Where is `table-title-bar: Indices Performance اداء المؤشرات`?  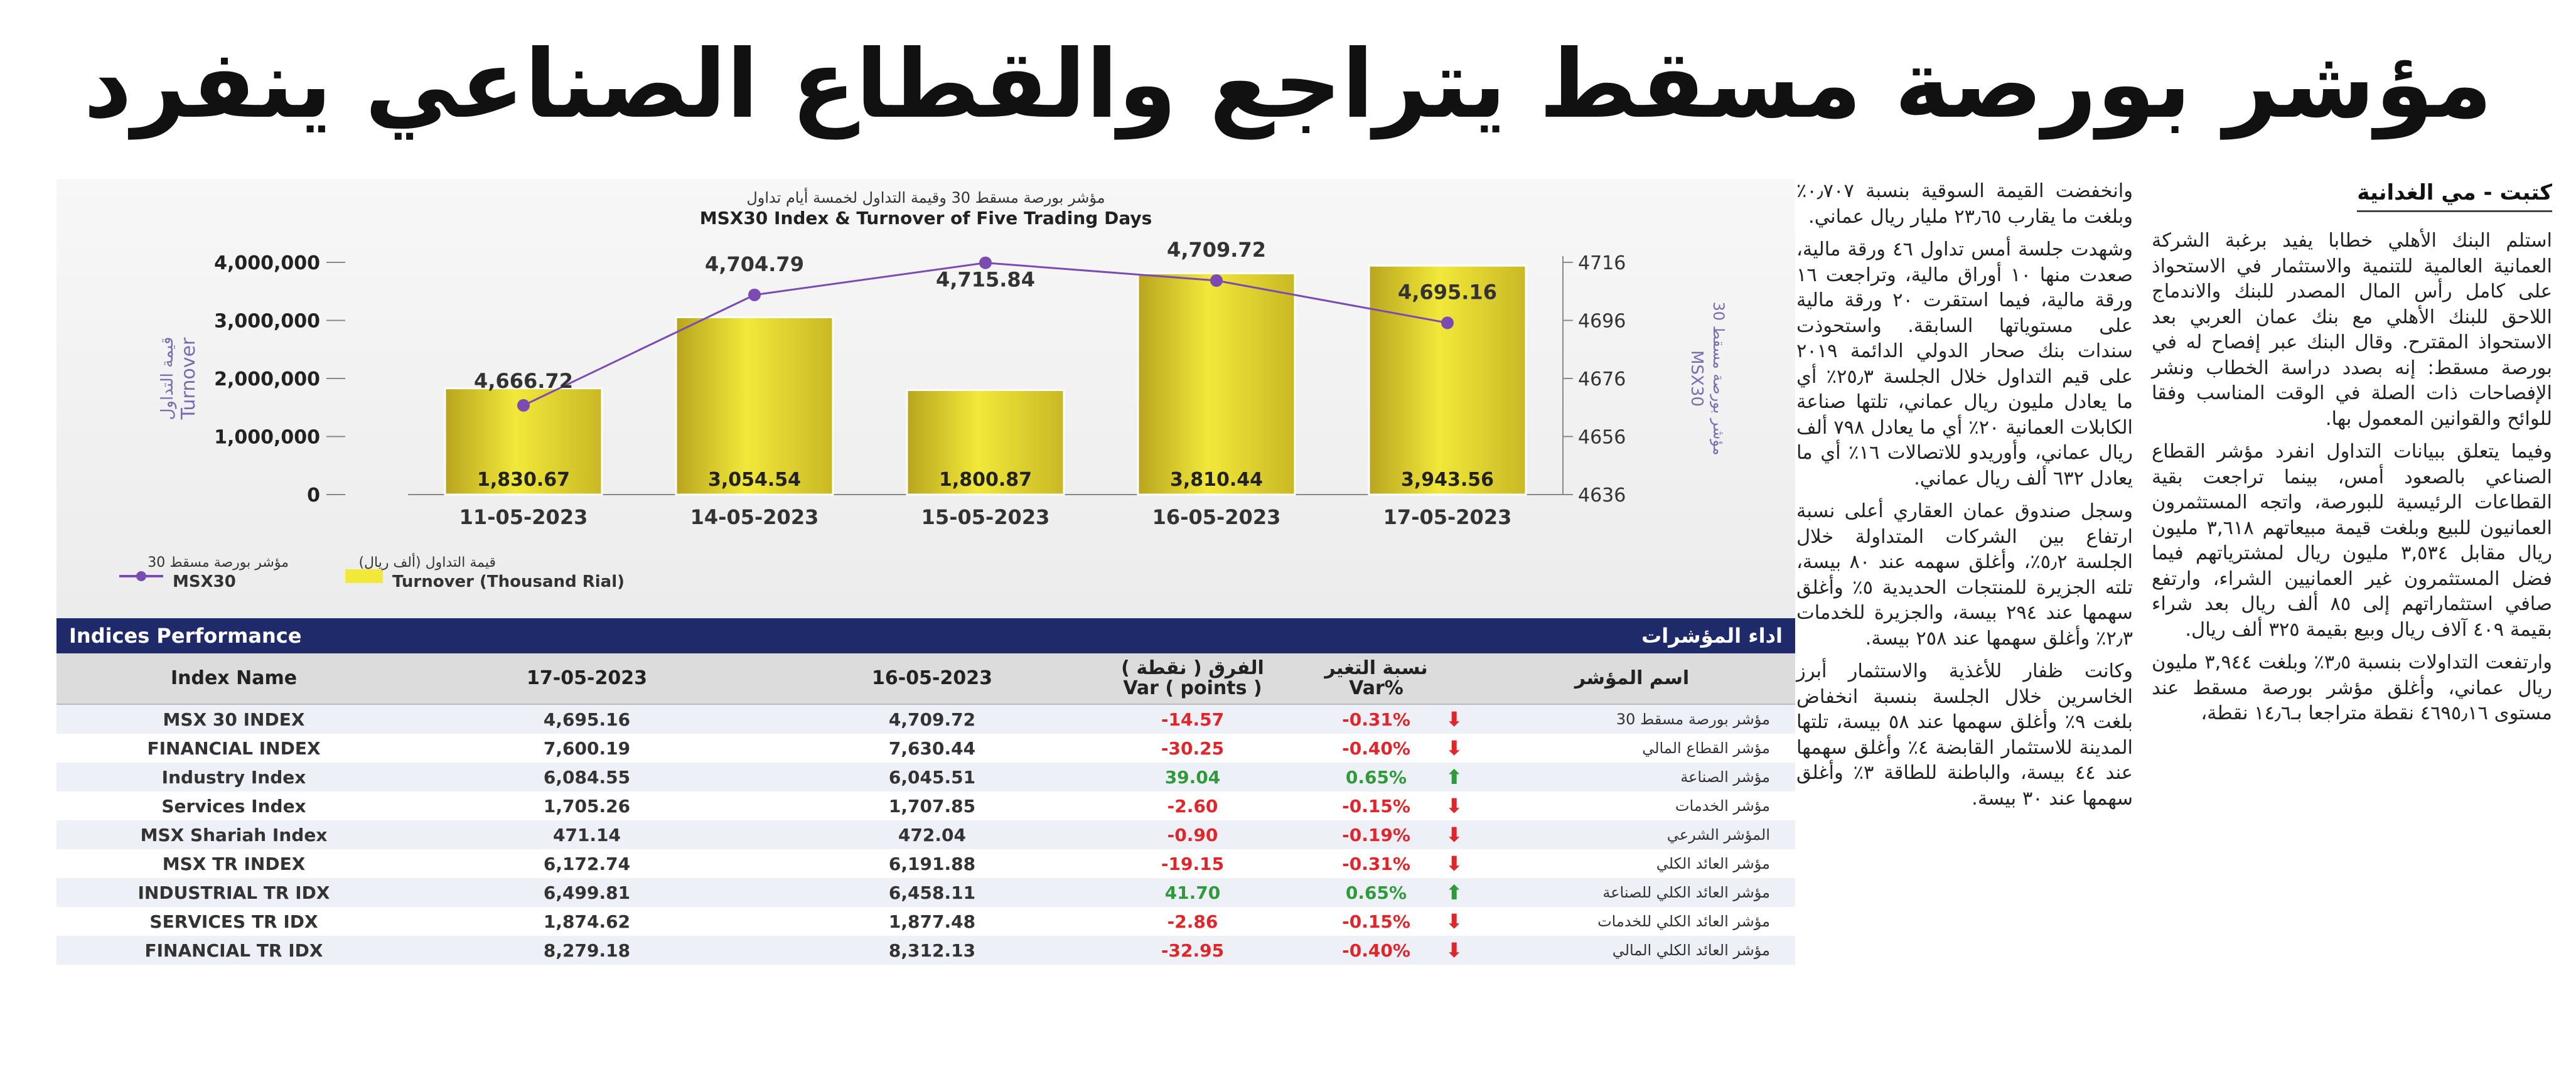
table-title-bar: Indices Performance اداء المؤشرات is located at coordinates (925, 636).